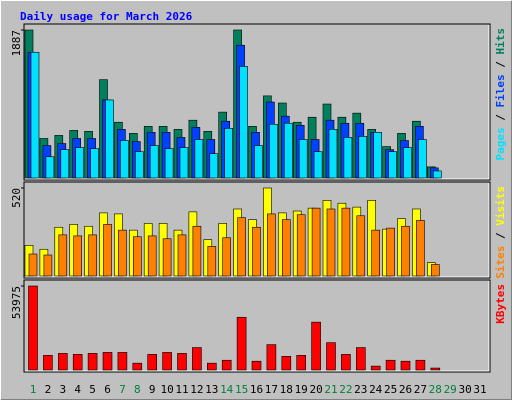  I want to click on x-tick-label: 19, so click(301, 389).